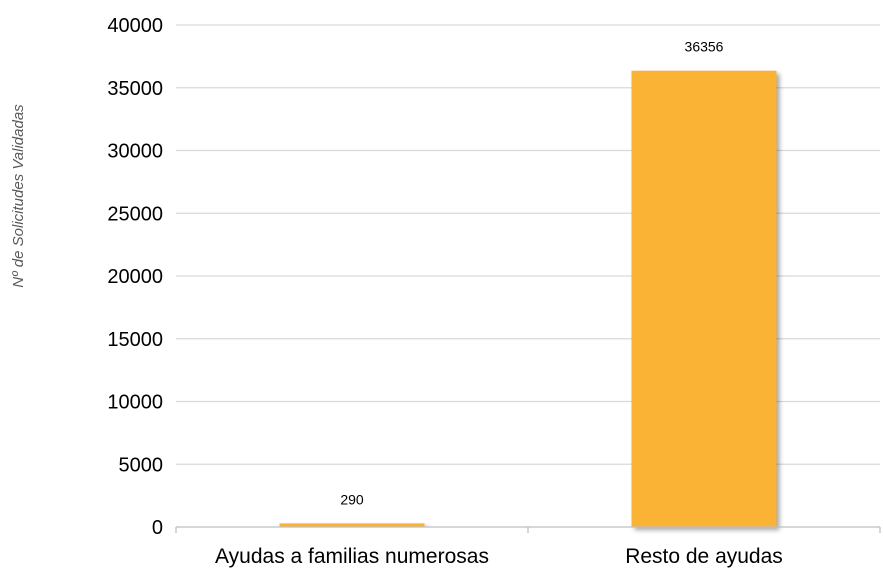 The height and width of the screenshot is (572, 883). What do you see at coordinates (528, 529) in the screenshot?
I see `axes` at bounding box center [528, 529].